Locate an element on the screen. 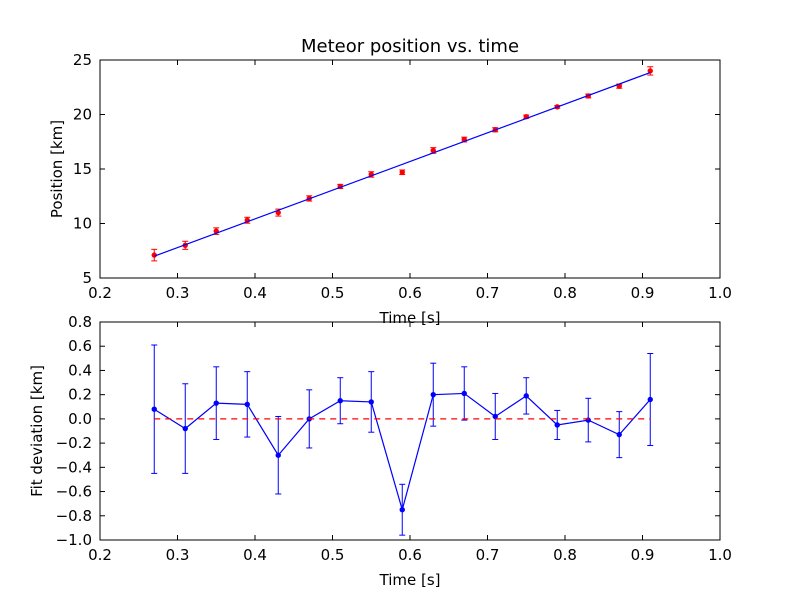 This screenshot has height=600, width=800. y-tick-label: 15 is located at coordinates (82, 169).